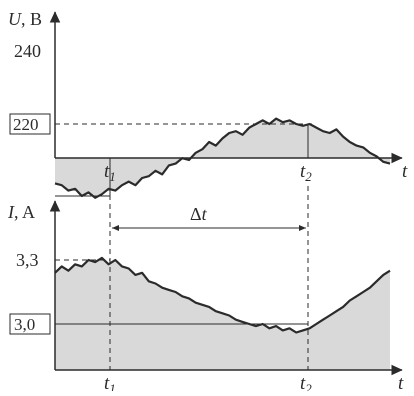  Describe the element at coordinates (306, 382) in the screenshot. I see `current-t2-tick-label: t2` at that location.